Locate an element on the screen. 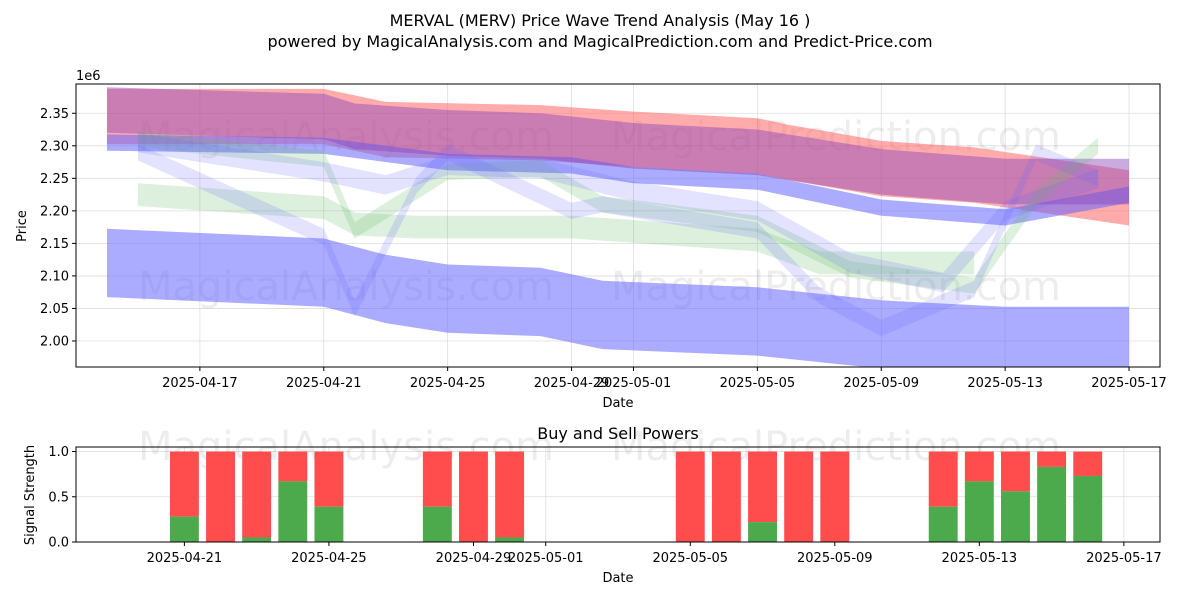 This screenshot has width=1200, height=600. signal-x-tick-label: 2025-05-17 is located at coordinates (1124, 558).